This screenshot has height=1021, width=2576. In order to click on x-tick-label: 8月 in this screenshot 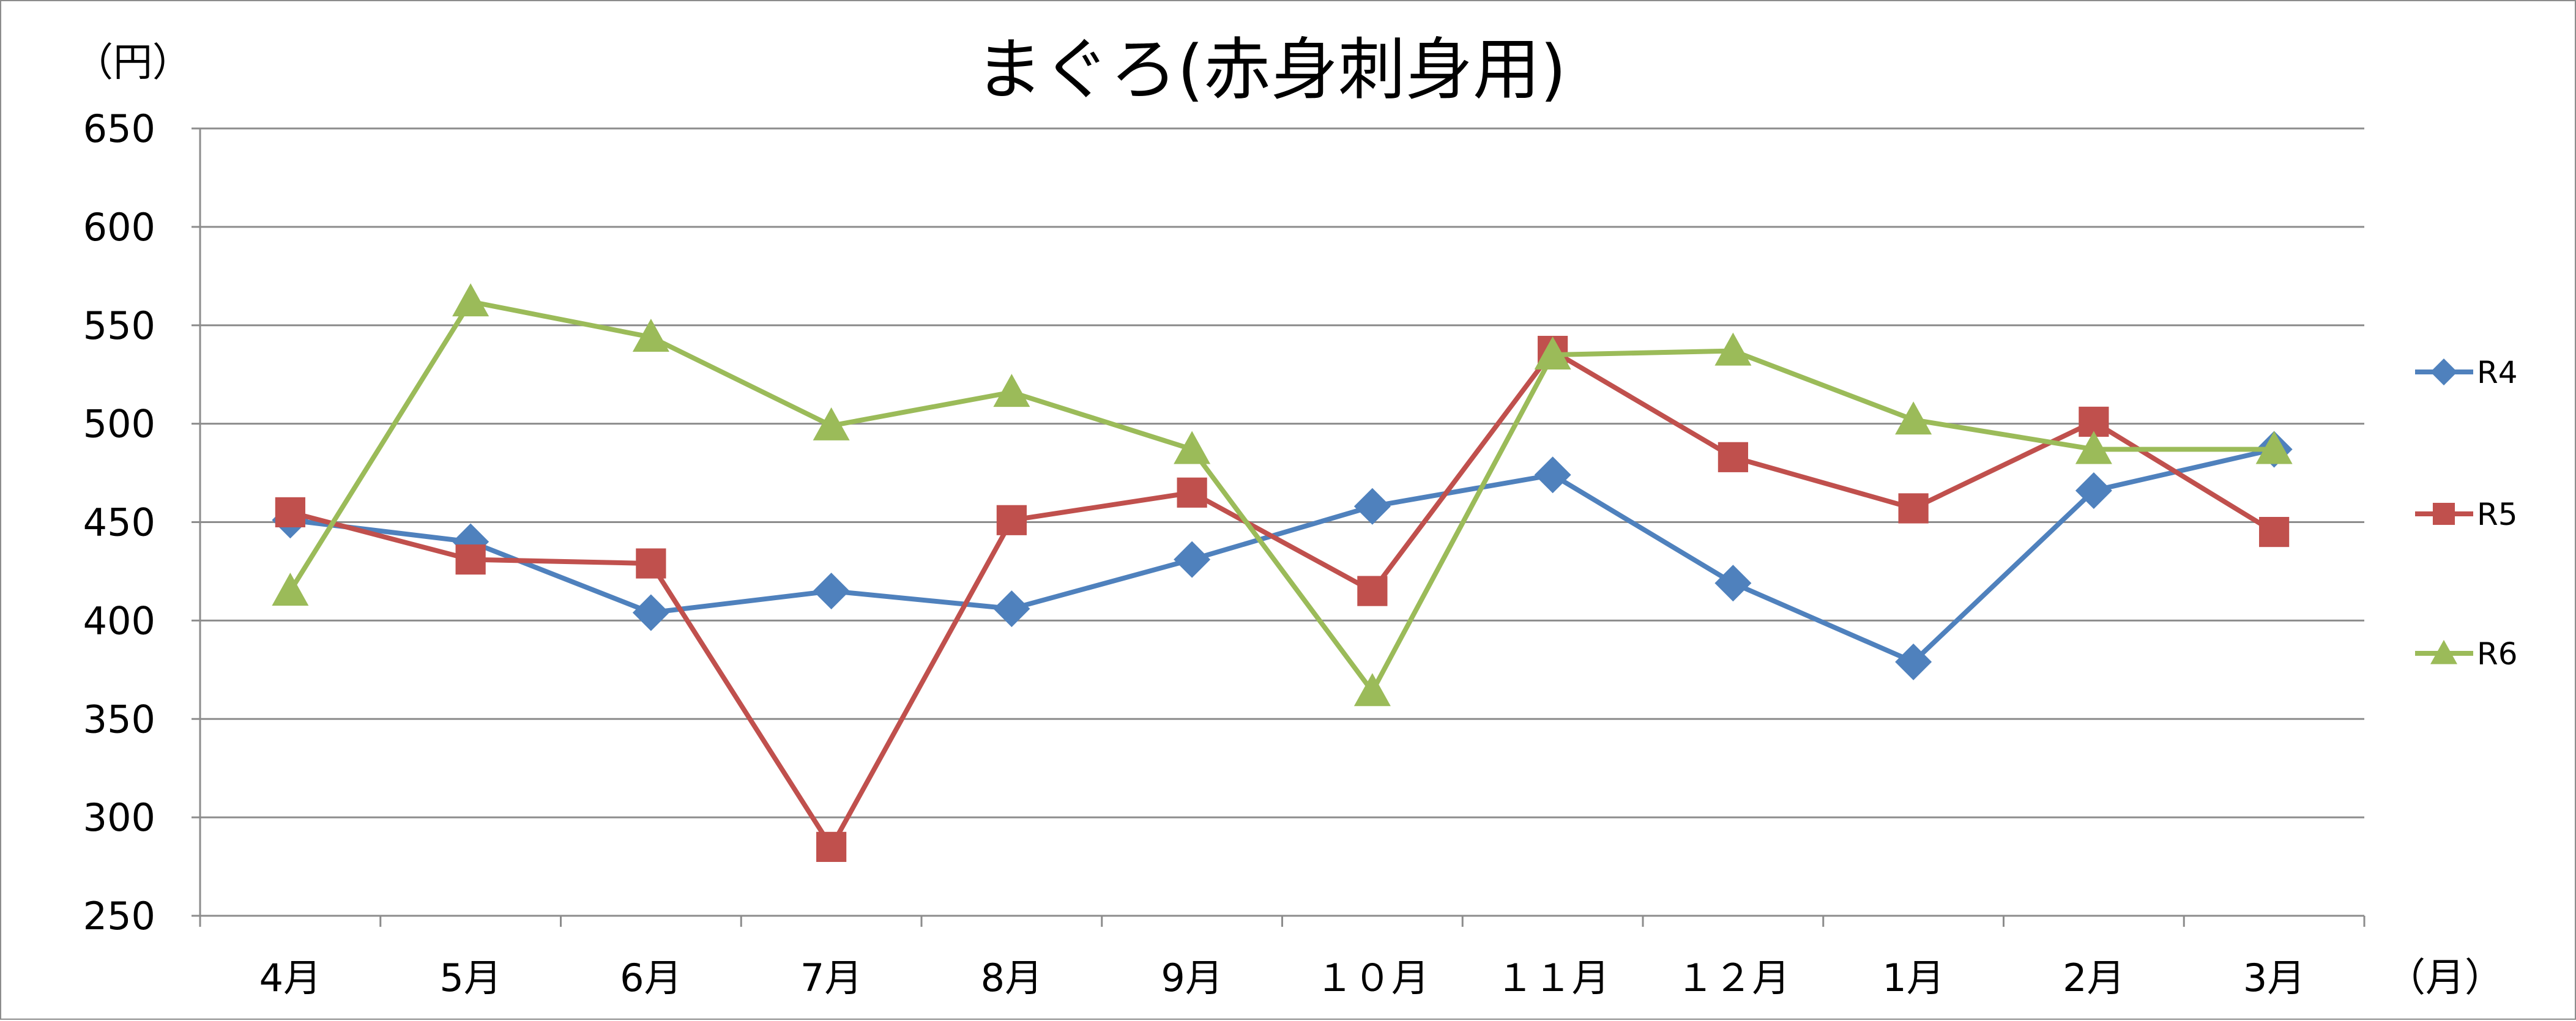, I will do `click(1012, 978)`.